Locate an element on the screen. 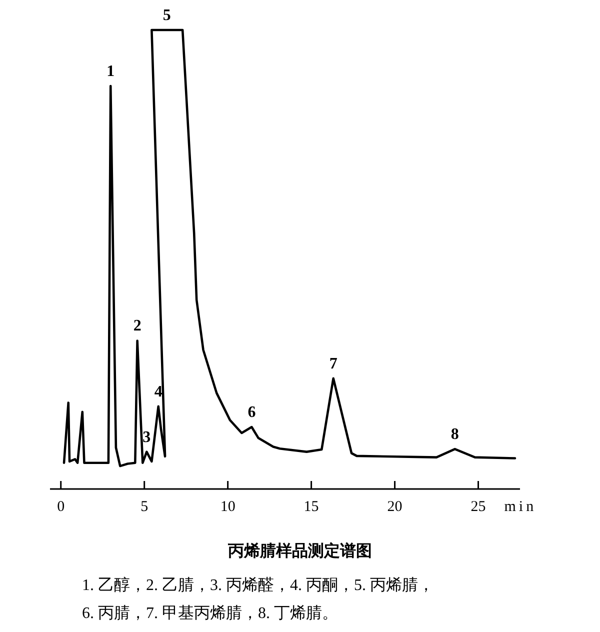  title: 丙烯腈样品测定谱图 is located at coordinates (300, 550).